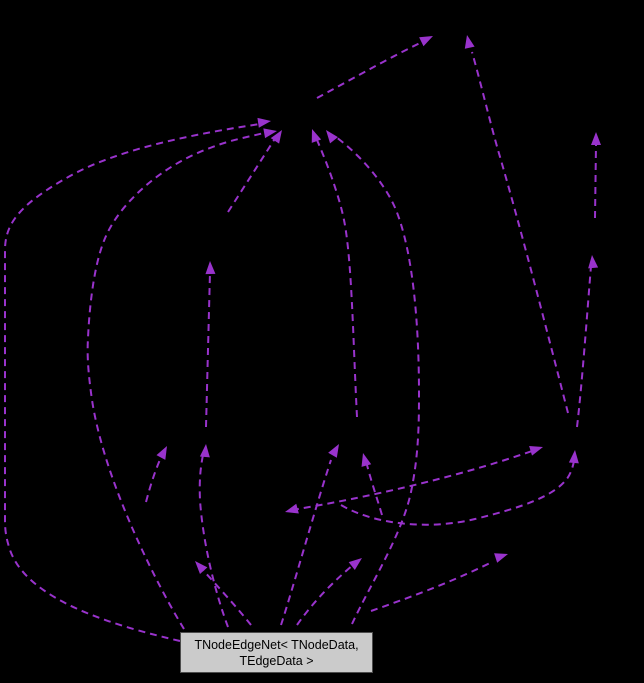  I want to click on edge-lowmid-right-bidir, so click(412, 480).